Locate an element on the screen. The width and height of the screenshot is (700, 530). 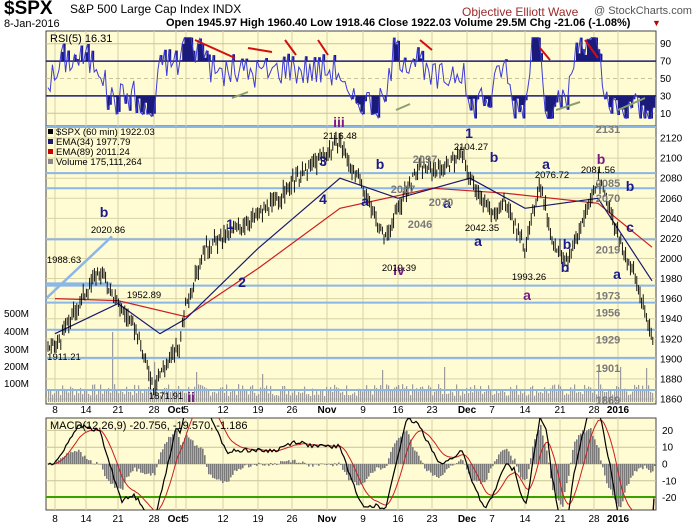
volume-tick-labels: 500M 400M 300M 200M 100M is located at coordinates (16, 349).